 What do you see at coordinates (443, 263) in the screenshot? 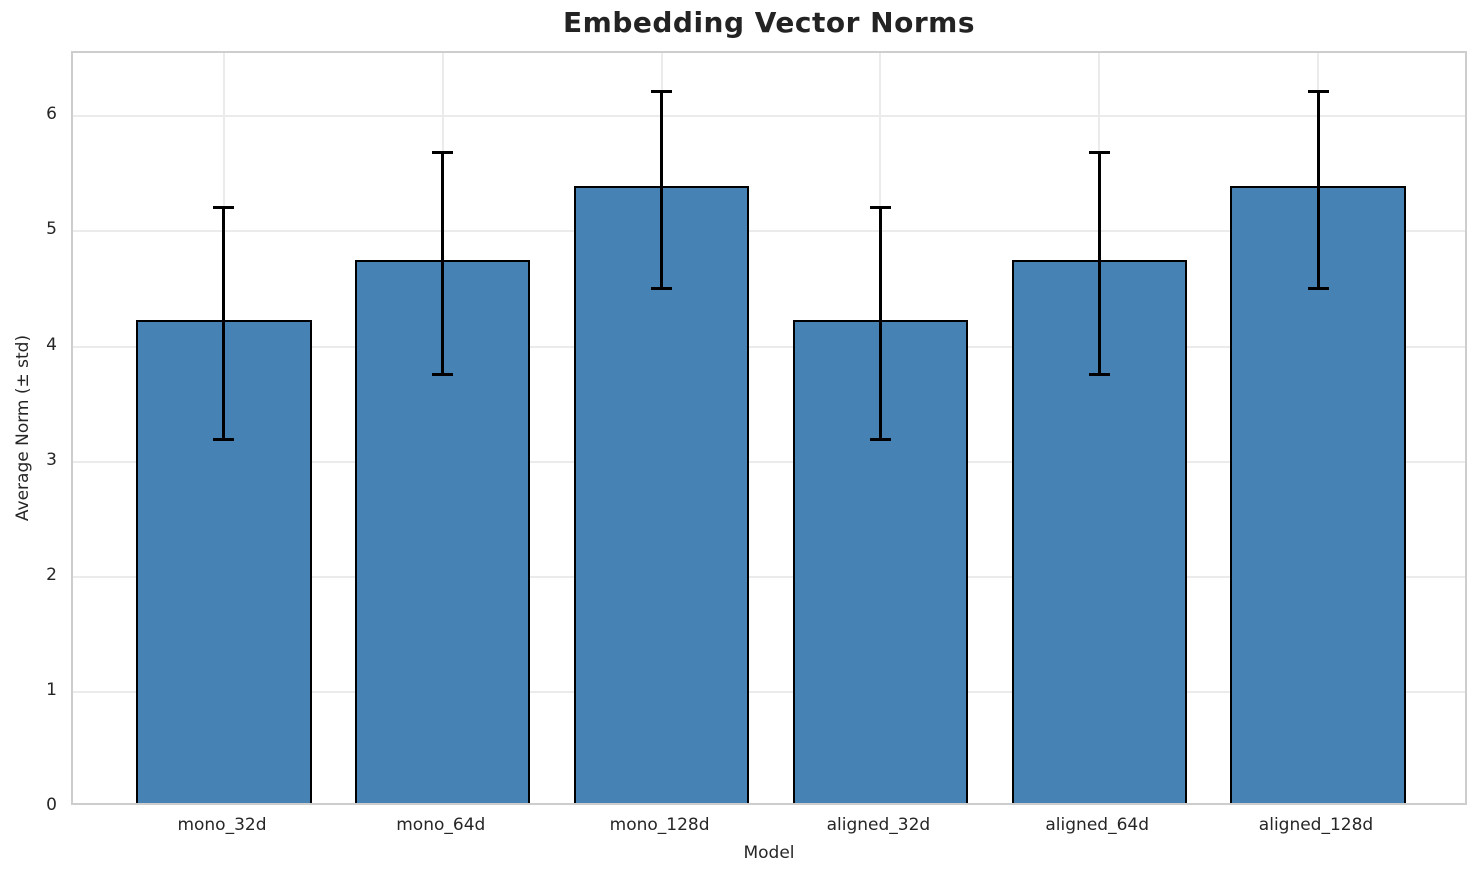
I see `error-bar-mono_64d` at bounding box center [443, 263].